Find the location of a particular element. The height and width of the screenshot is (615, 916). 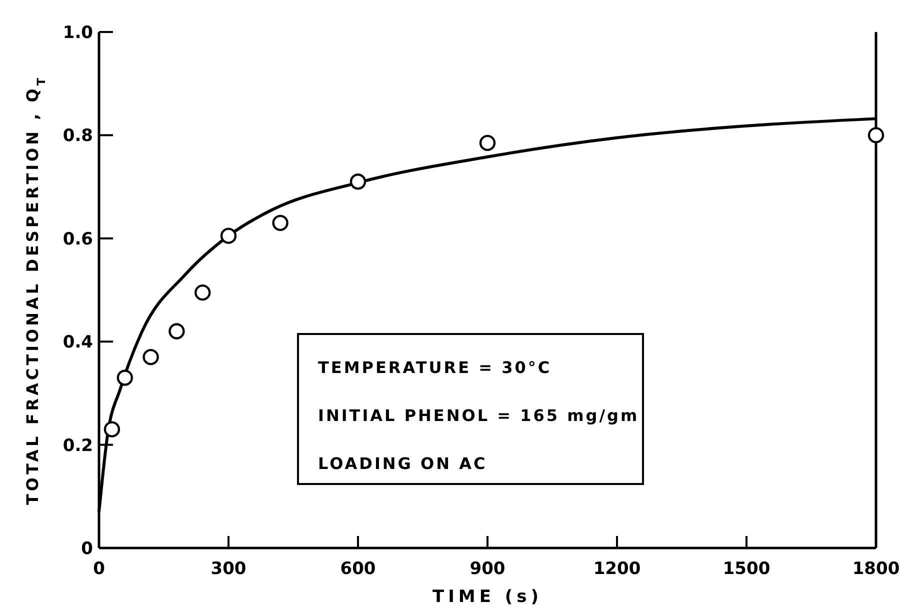

x-tick-label: 900 is located at coordinates (488, 569).